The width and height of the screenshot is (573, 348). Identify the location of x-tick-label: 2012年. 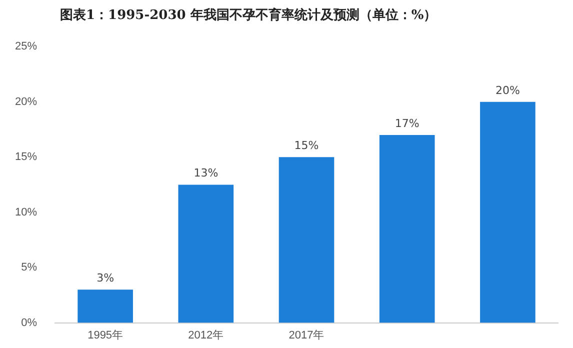
(206, 335).